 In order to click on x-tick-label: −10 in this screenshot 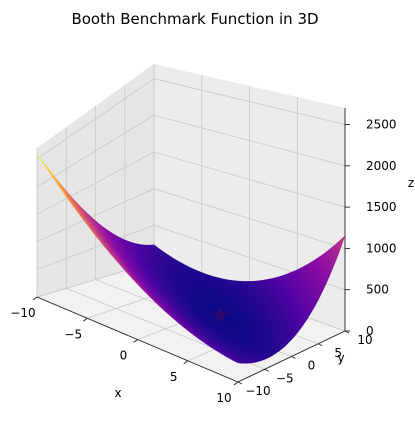, I will do `click(22, 313)`.